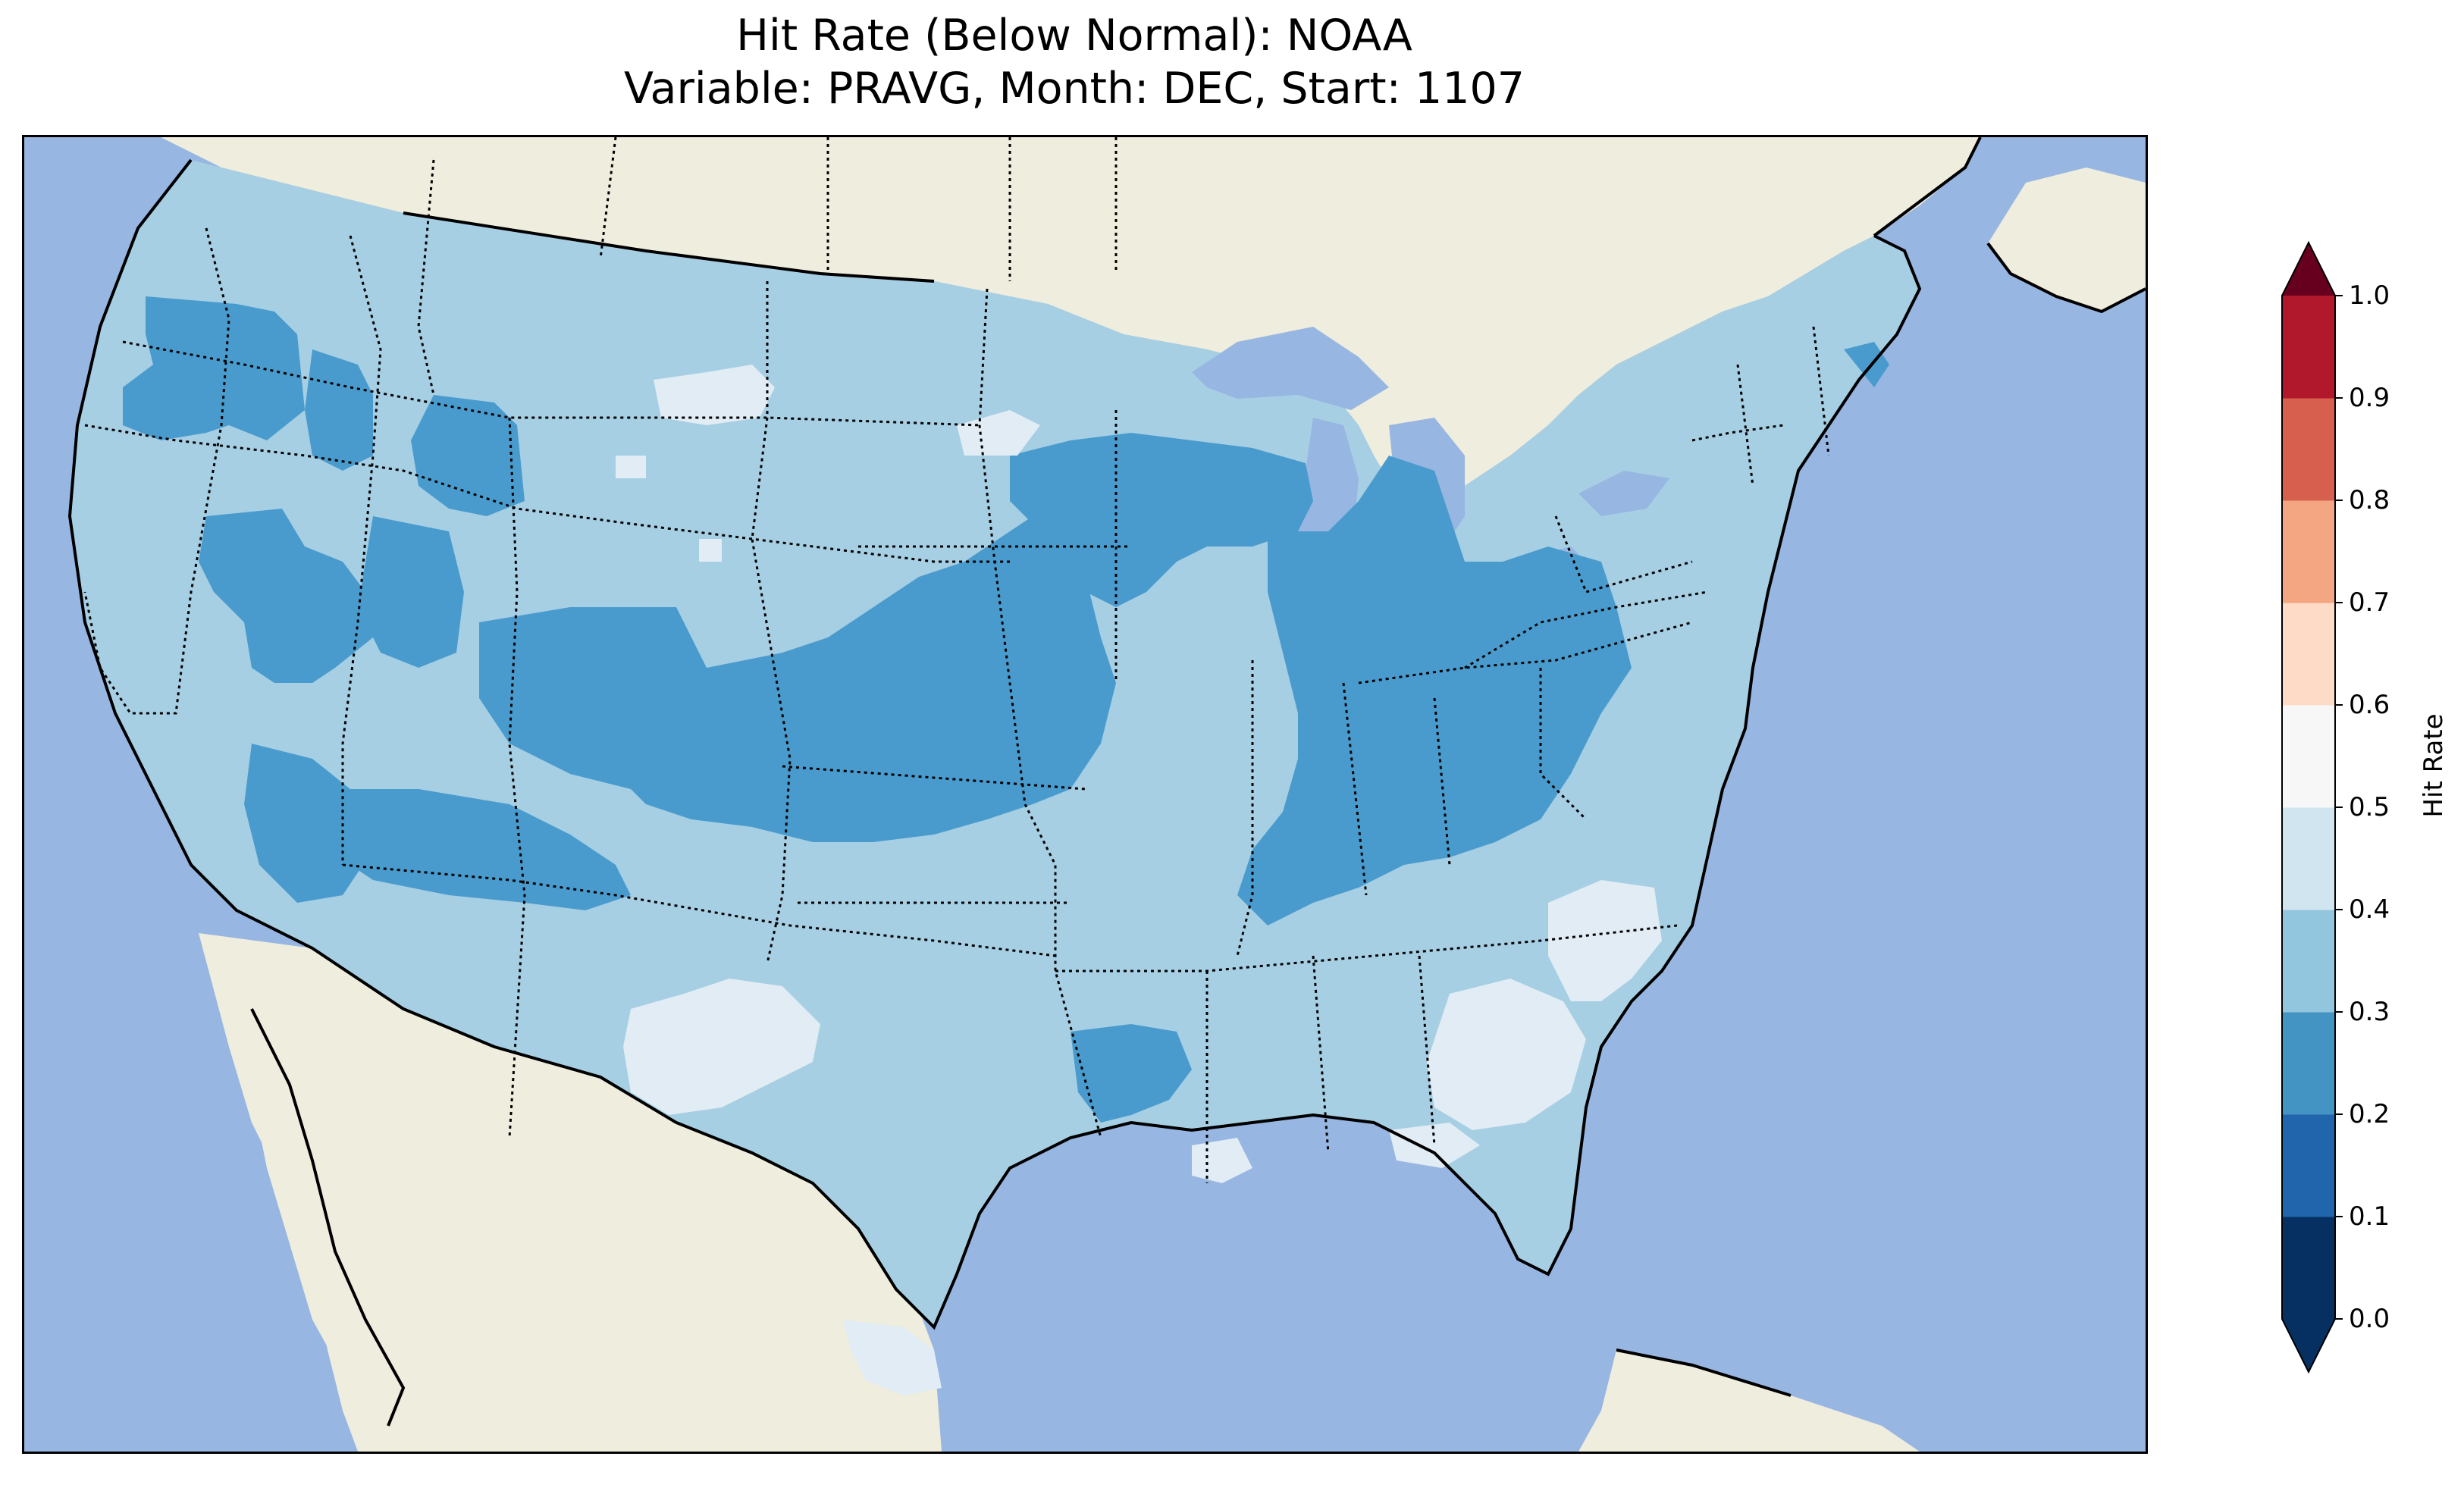 The height and width of the screenshot is (1494, 2464). What do you see at coordinates (570, 1192) in the screenshot?
I see `mexico-land` at bounding box center [570, 1192].